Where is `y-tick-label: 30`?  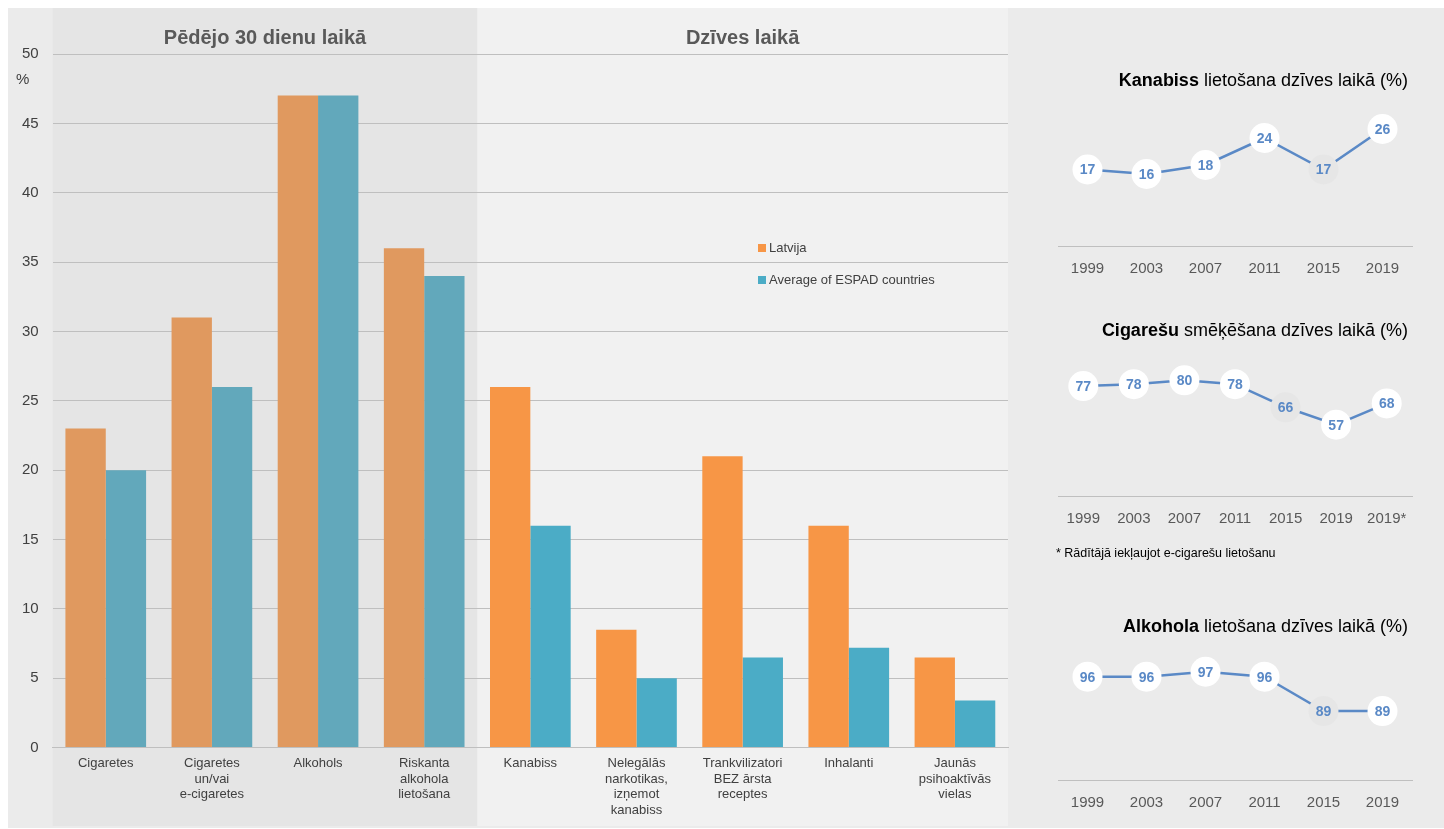 y-tick-label: 30 is located at coordinates (30, 330).